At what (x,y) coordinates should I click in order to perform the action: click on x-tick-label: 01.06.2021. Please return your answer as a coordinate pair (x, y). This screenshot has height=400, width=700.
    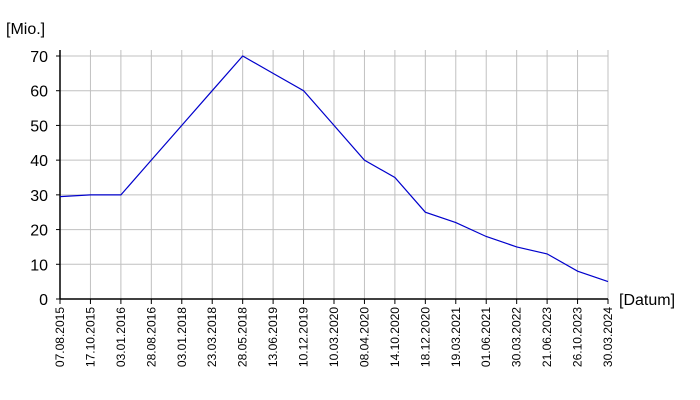
    Looking at the image, I should click on (486, 337).